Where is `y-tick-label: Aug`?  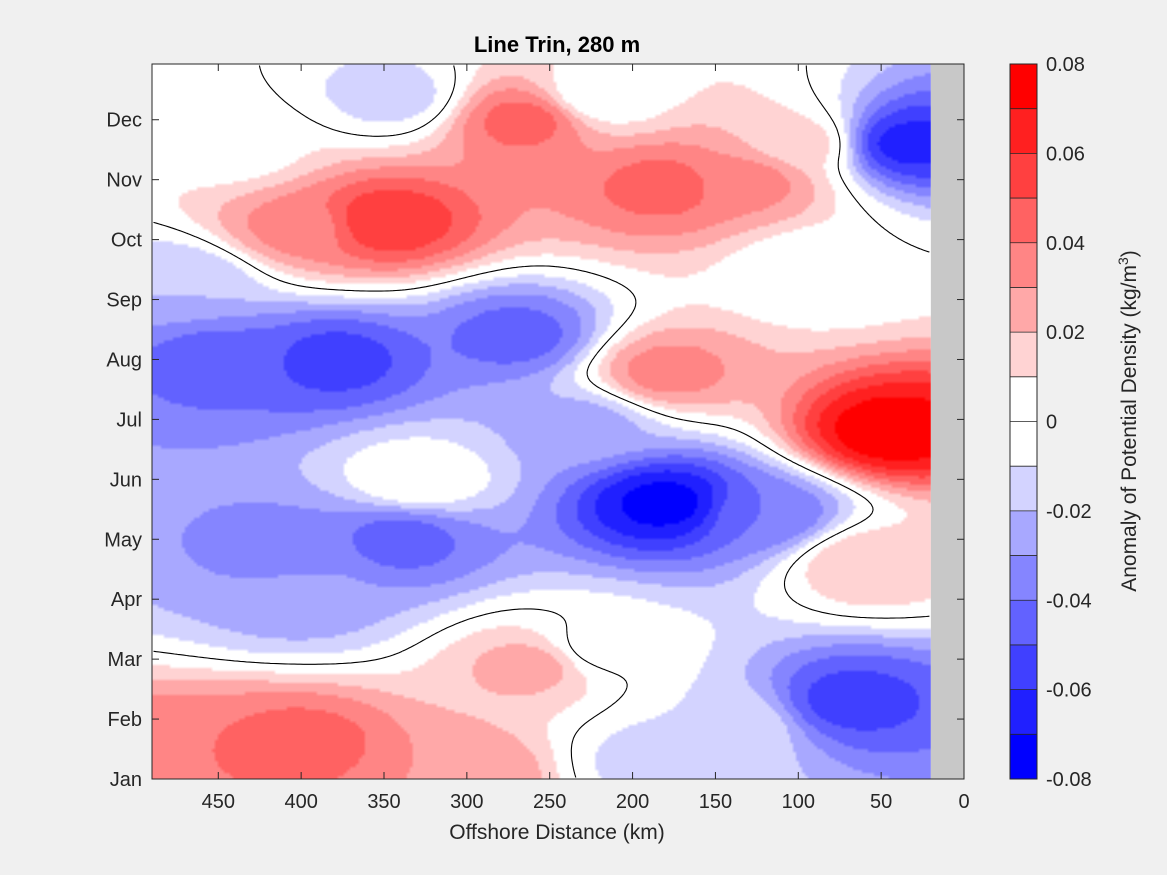 y-tick-label: Aug is located at coordinates (124, 360).